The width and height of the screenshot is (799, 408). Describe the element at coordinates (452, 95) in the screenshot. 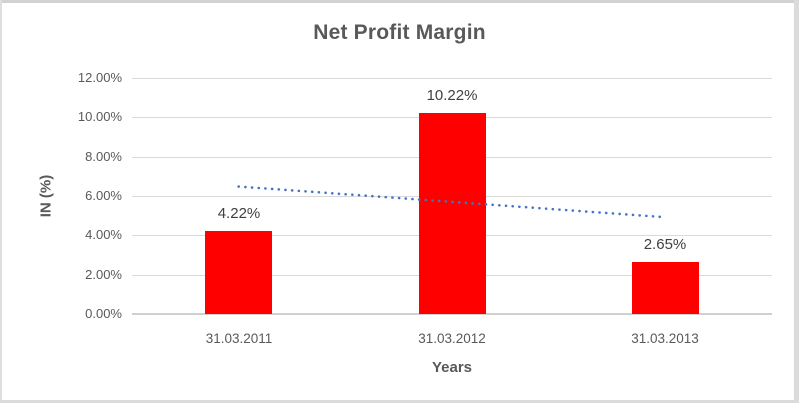

I see `bar-data-label: 10.22%` at that location.